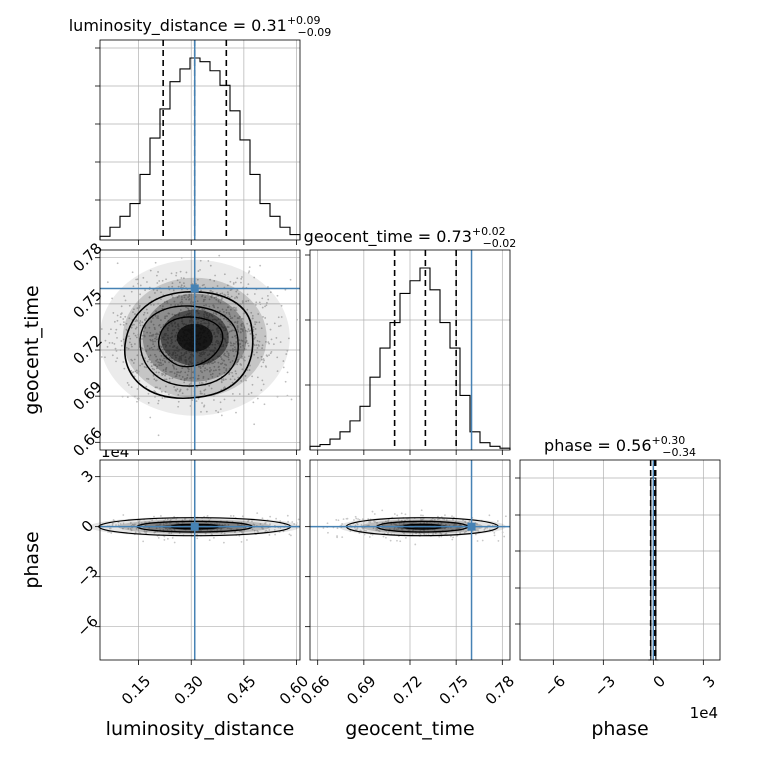 The width and height of the screenshot is (760, 760). What do you see at coordinates (471, 526) in the screenshot?
I see `gt-ph-truth-marker` at bounding box center [471, 526].